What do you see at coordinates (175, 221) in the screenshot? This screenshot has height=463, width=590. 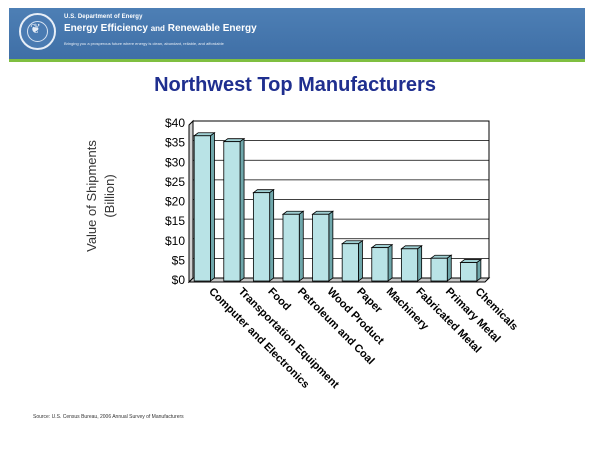 I see `y-tick-label: $15` at bounding box center [175, 221].